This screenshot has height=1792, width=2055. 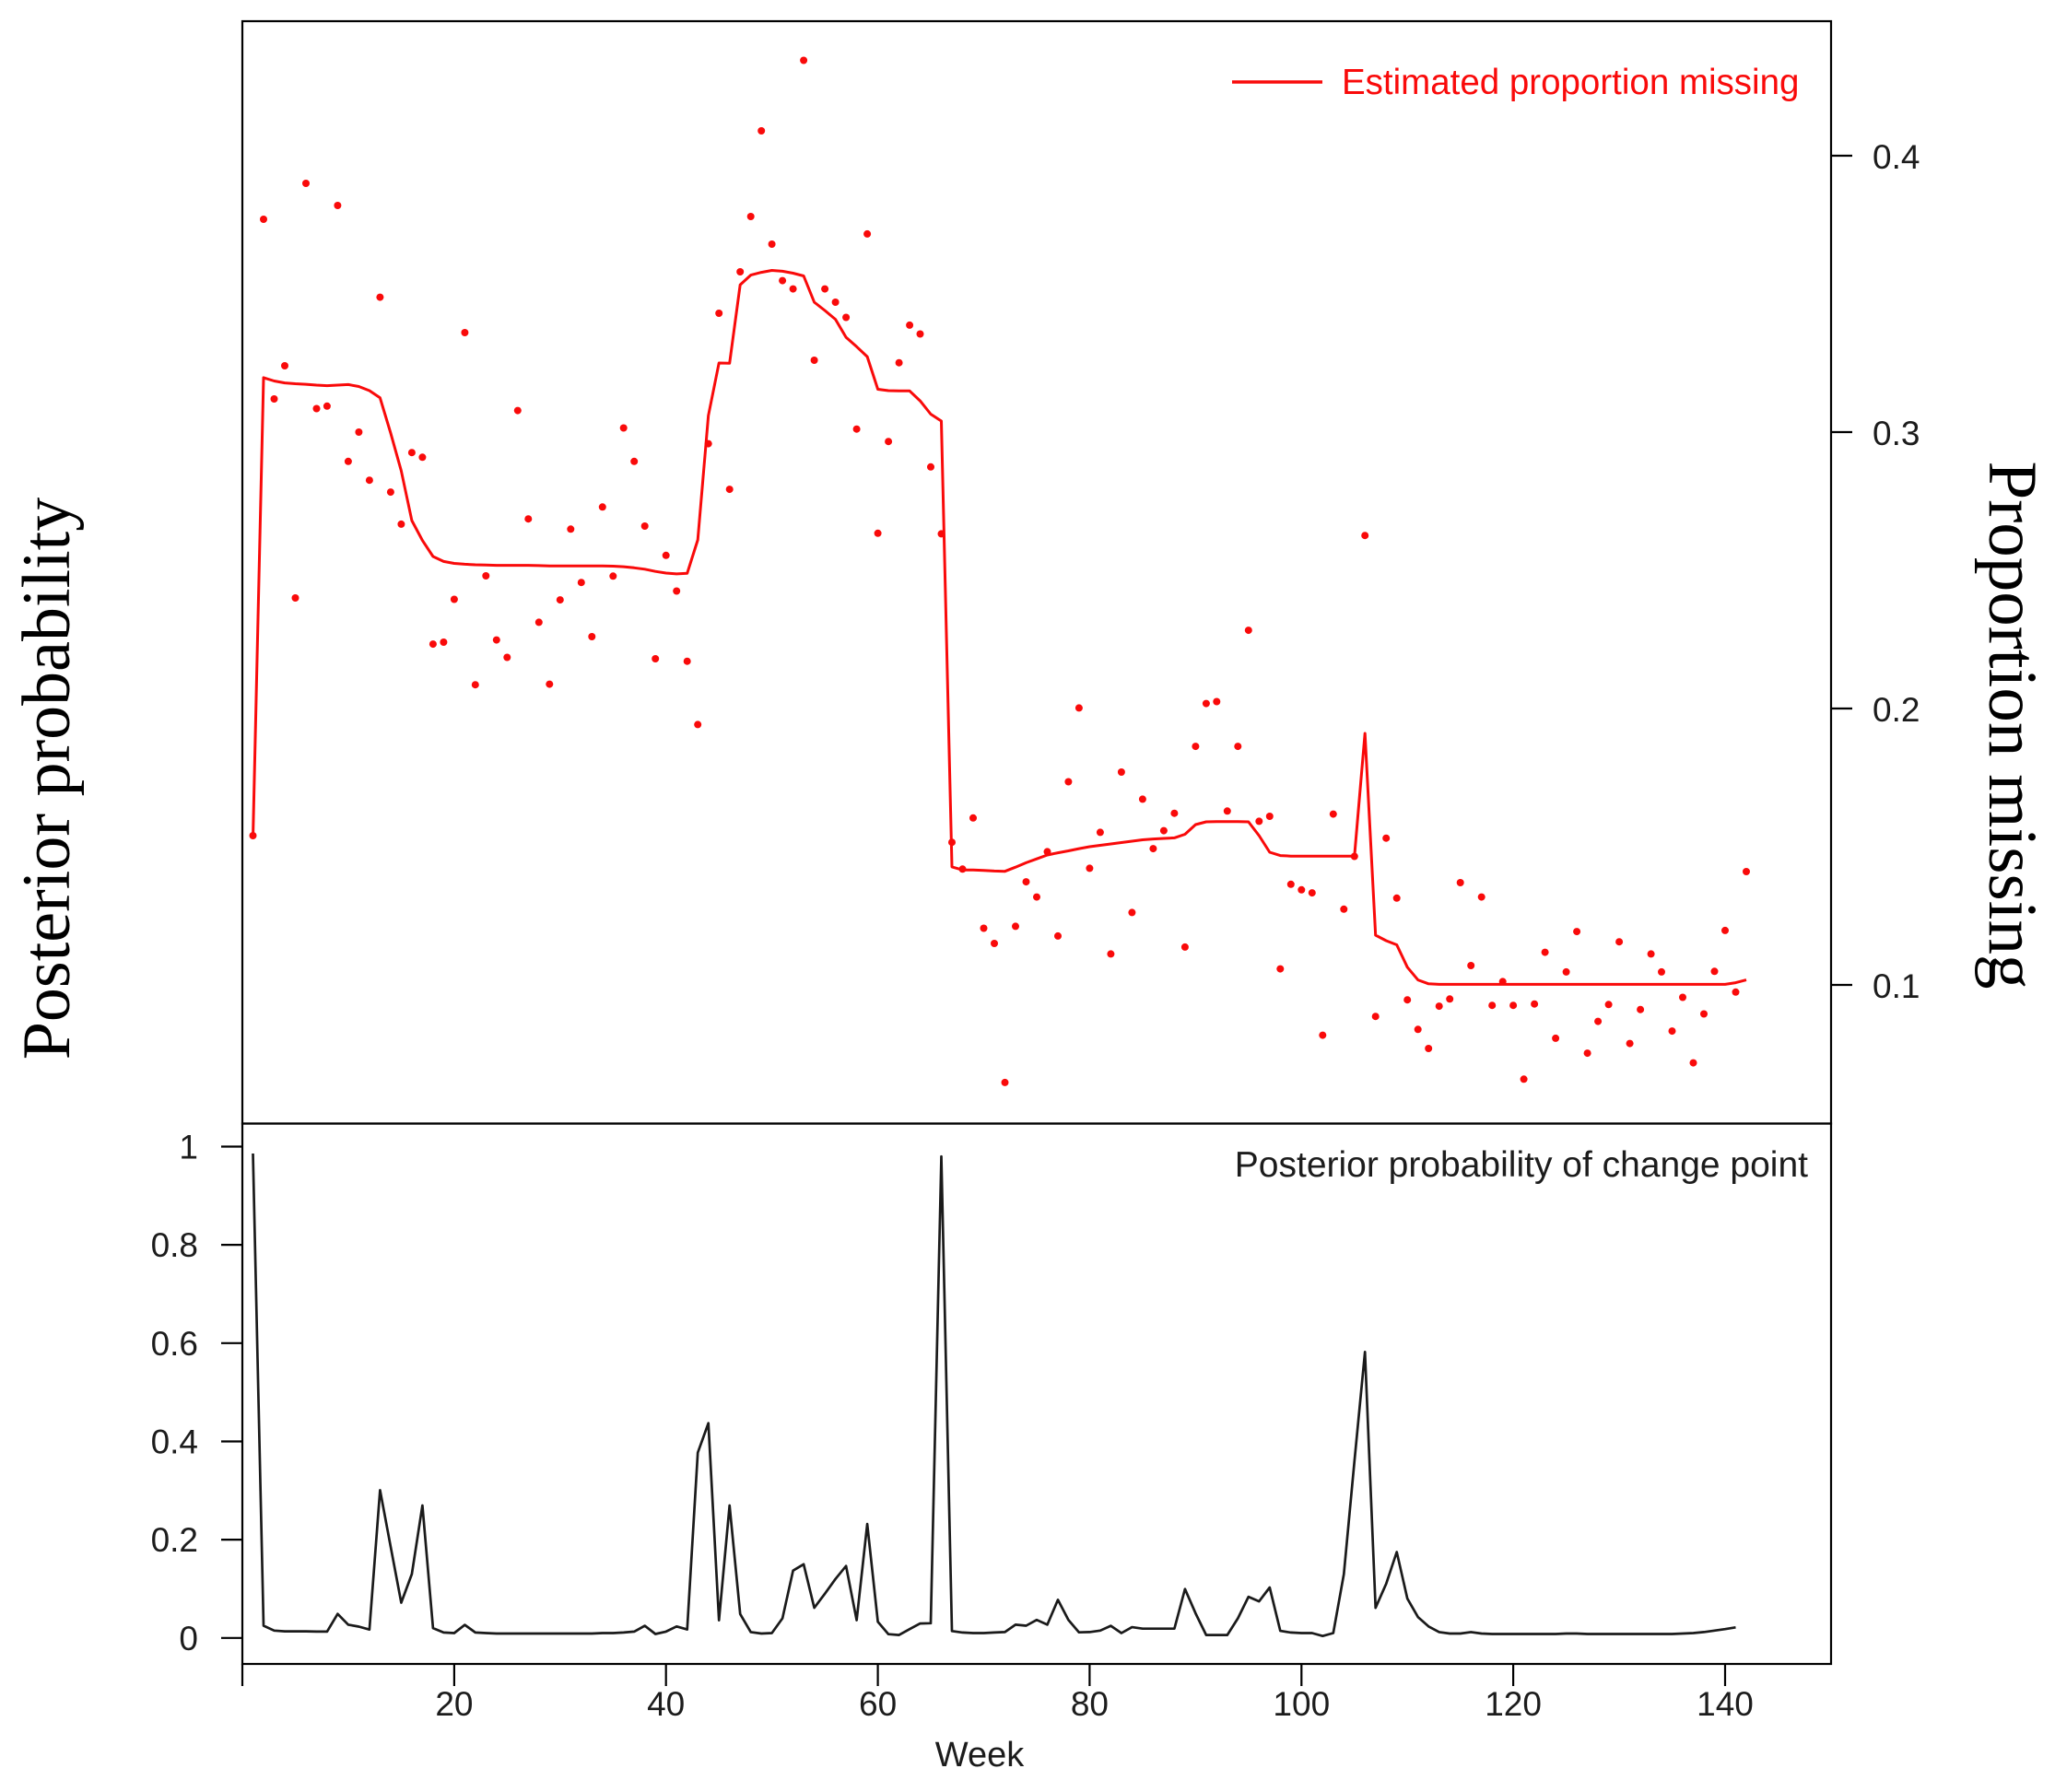 I want to click on svg-text: 1, so click(x=188, y=1147).